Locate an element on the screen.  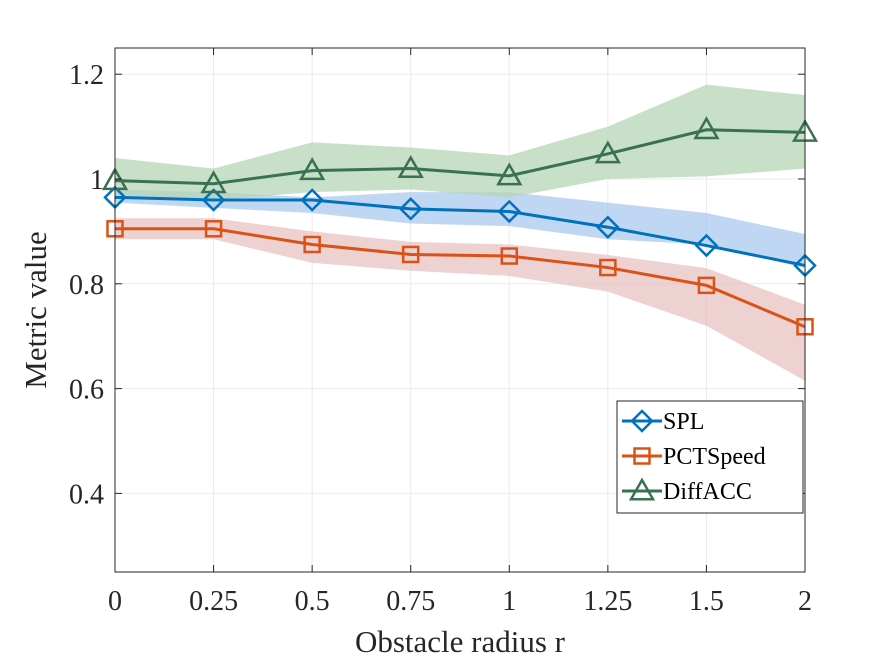
line-pctspeed is located at coordinates (460, 278).